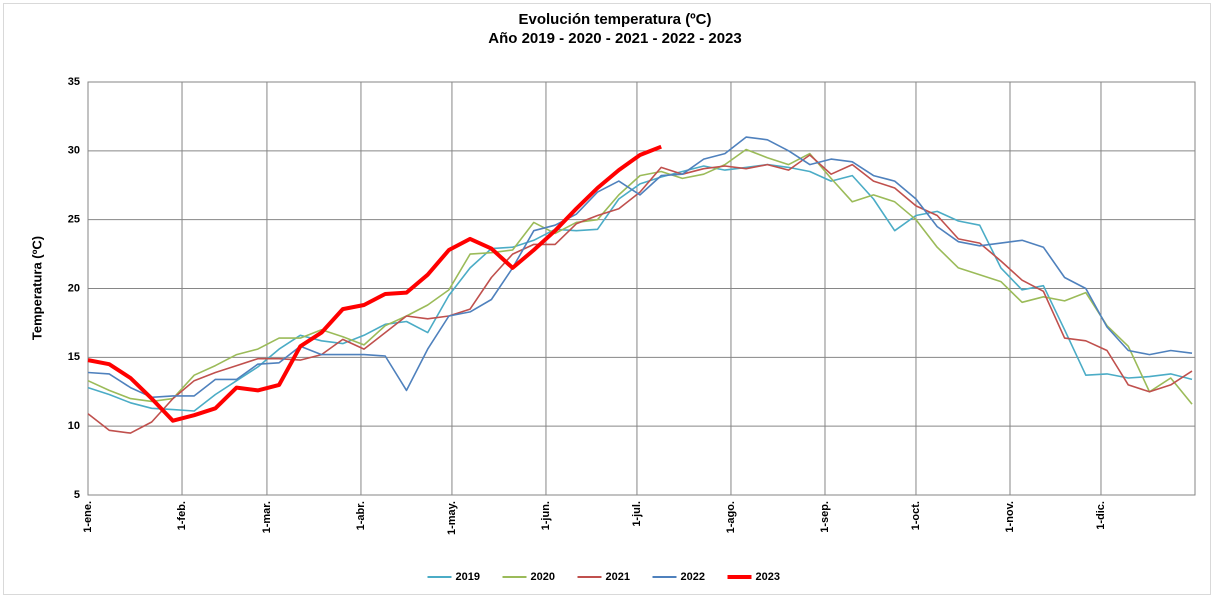  I want to click on x-tick-label: 1-mar., so click(267, 517).